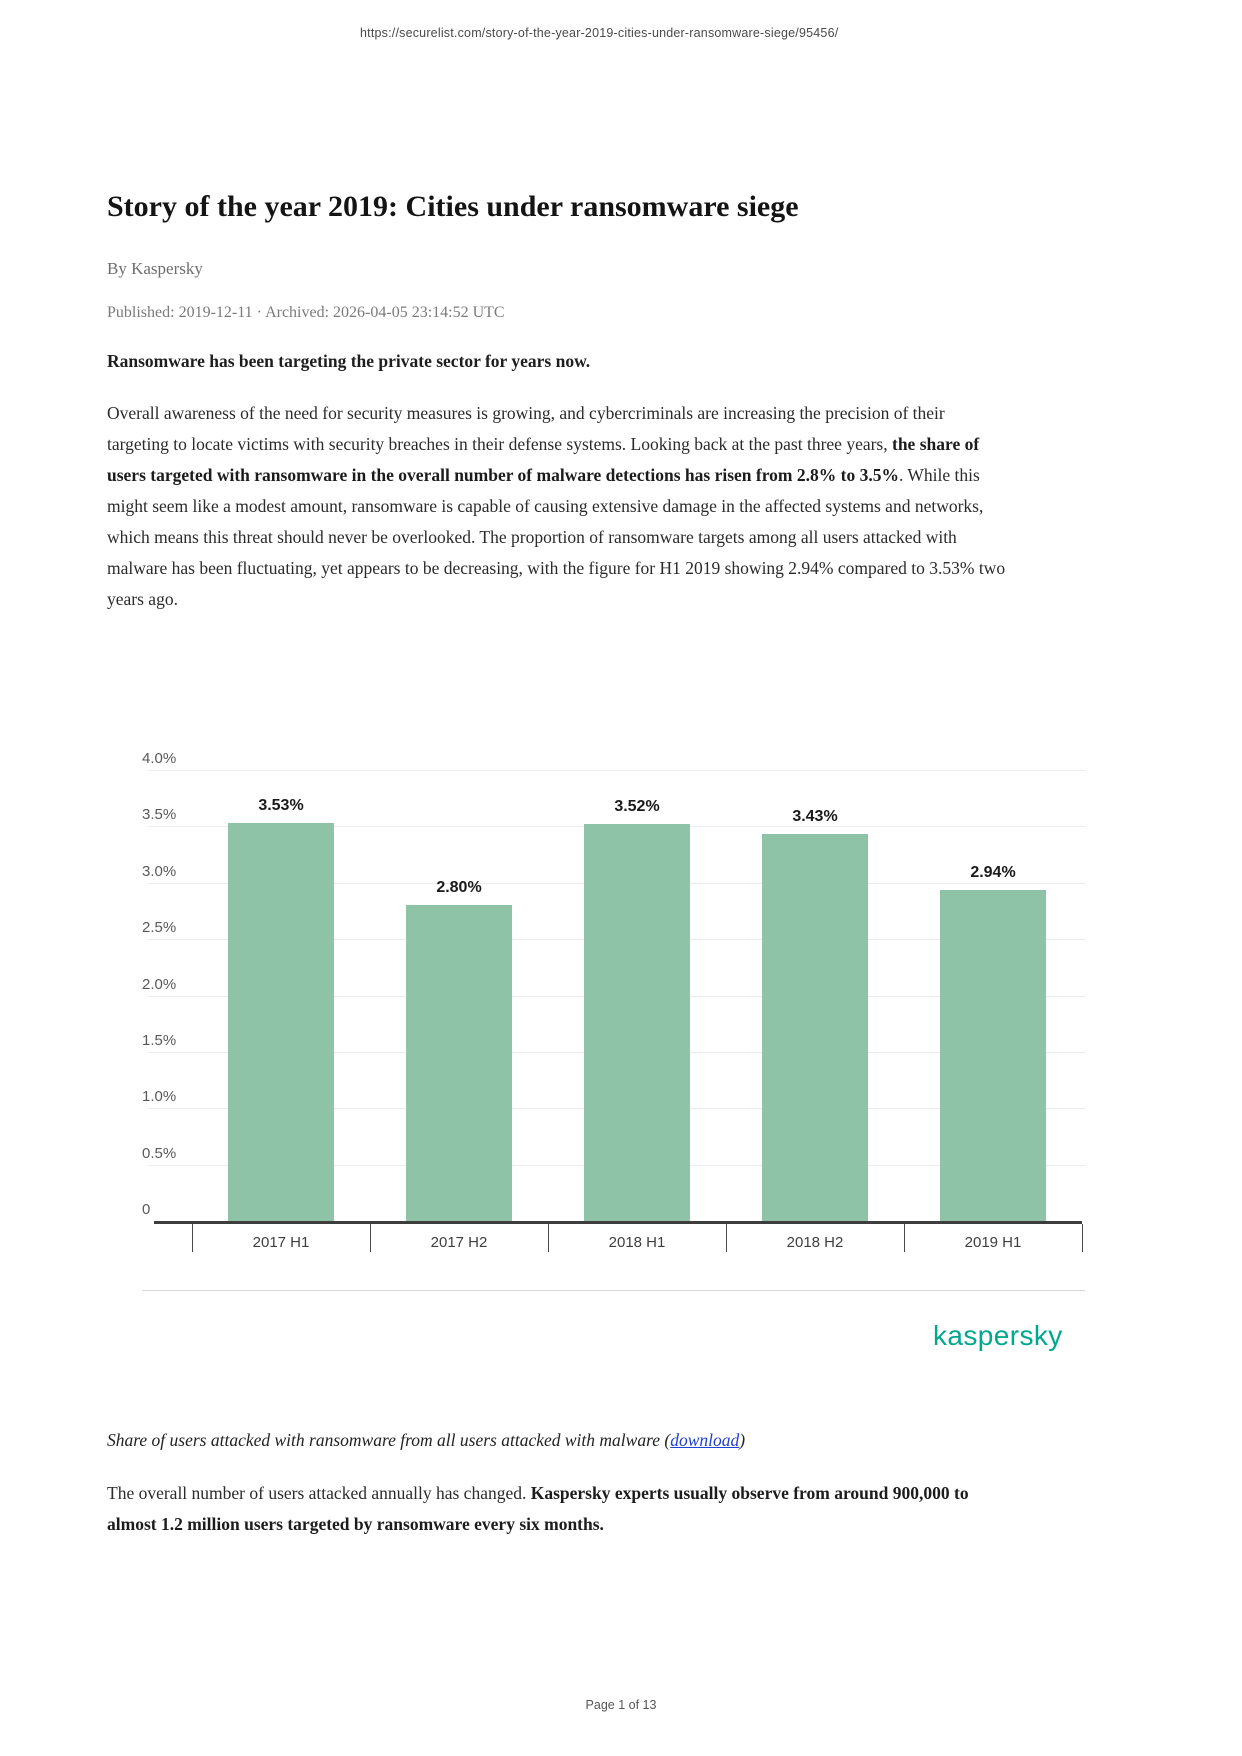 This screenshot has height=1756, width=1242. Describe the element at coordinates (159, 1097) in the screenshot. I see `y-axis-label: 1.0%` at that location.